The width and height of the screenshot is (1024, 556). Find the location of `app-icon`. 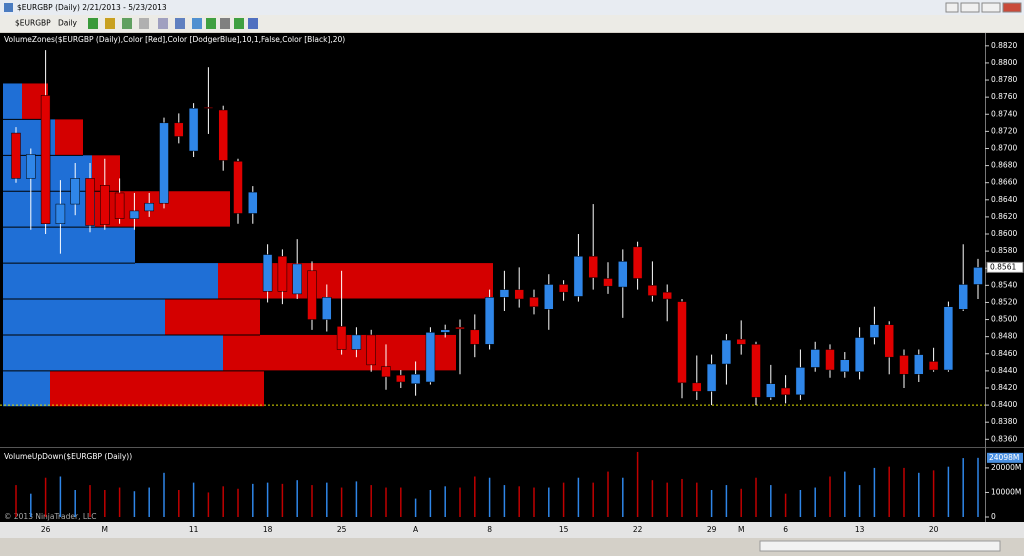

app-icon is located at coordinates (8, 7).